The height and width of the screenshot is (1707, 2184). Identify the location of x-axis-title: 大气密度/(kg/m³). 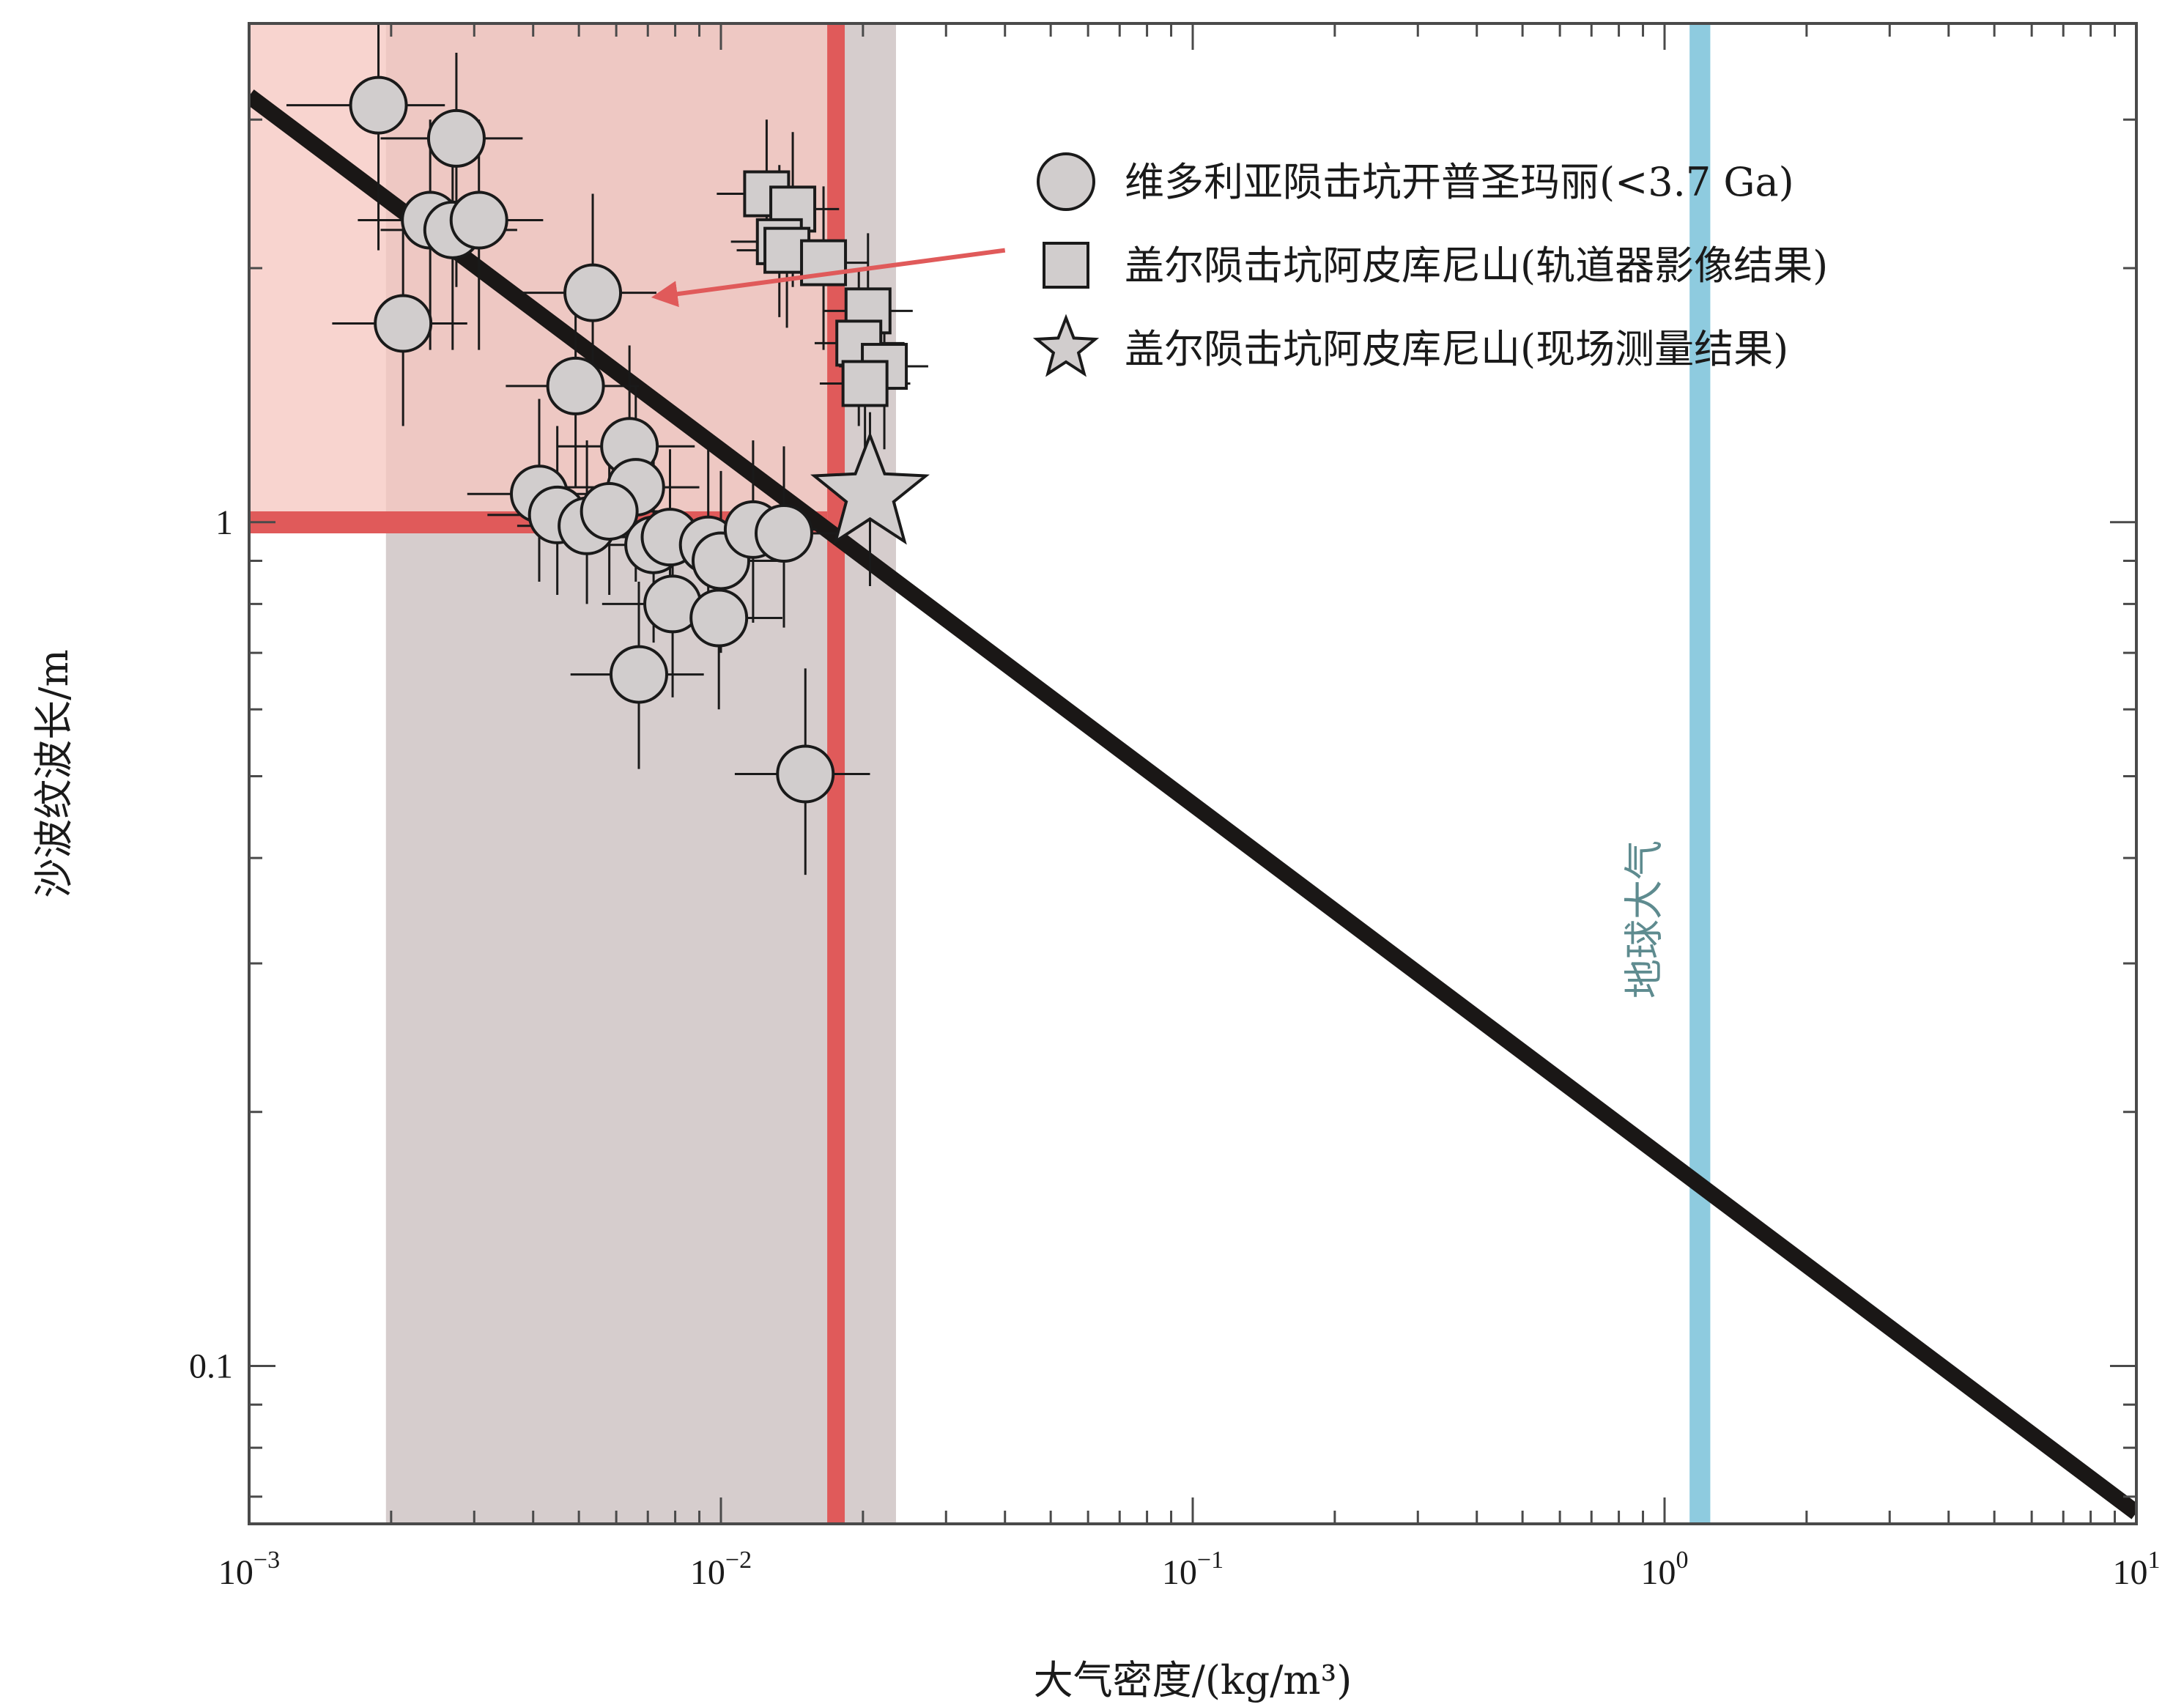
(1193, 1680).